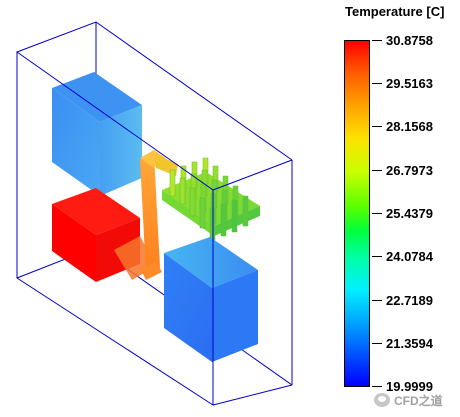  Describe the element at coordinates (150, 214) in the screenshot. I see `heat-pipe-vertical` at that location.